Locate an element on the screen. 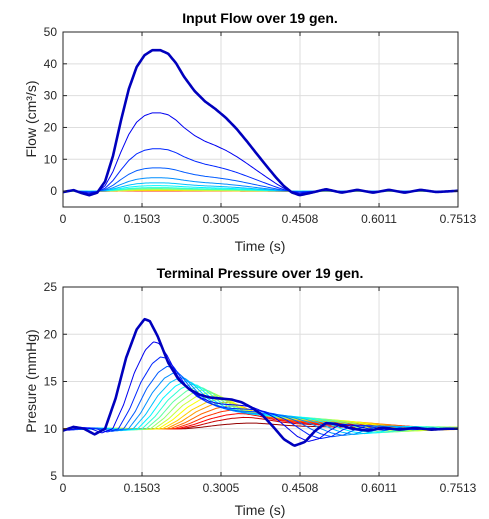 The image size is (489, 519). flow-x-tick-label: 0 is located at coordinates (63, 219).